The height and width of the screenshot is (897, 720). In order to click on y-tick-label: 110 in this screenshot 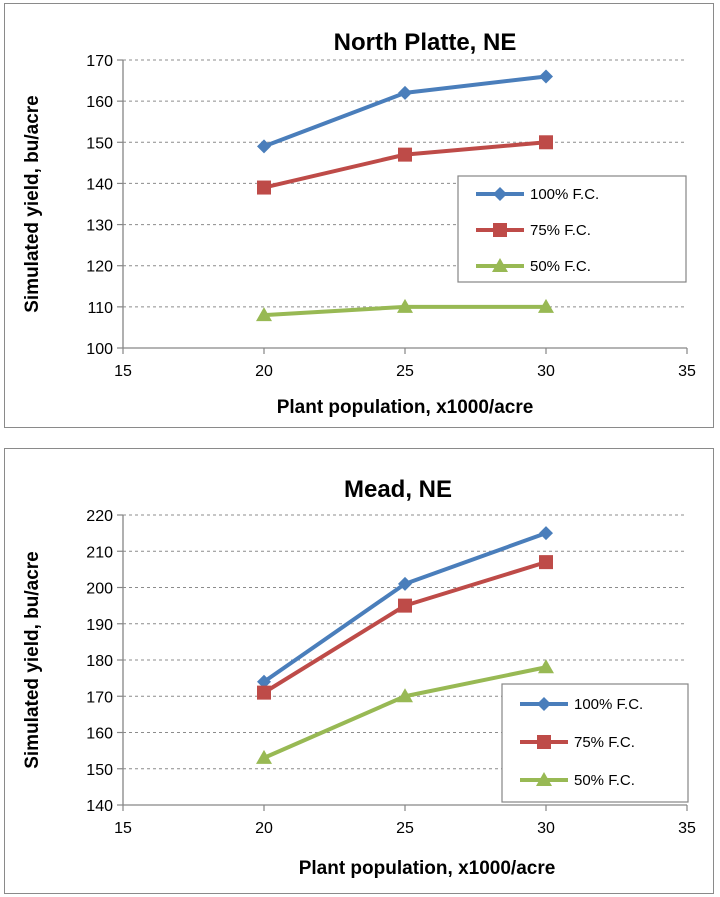, I will do `click(100, 308)`.